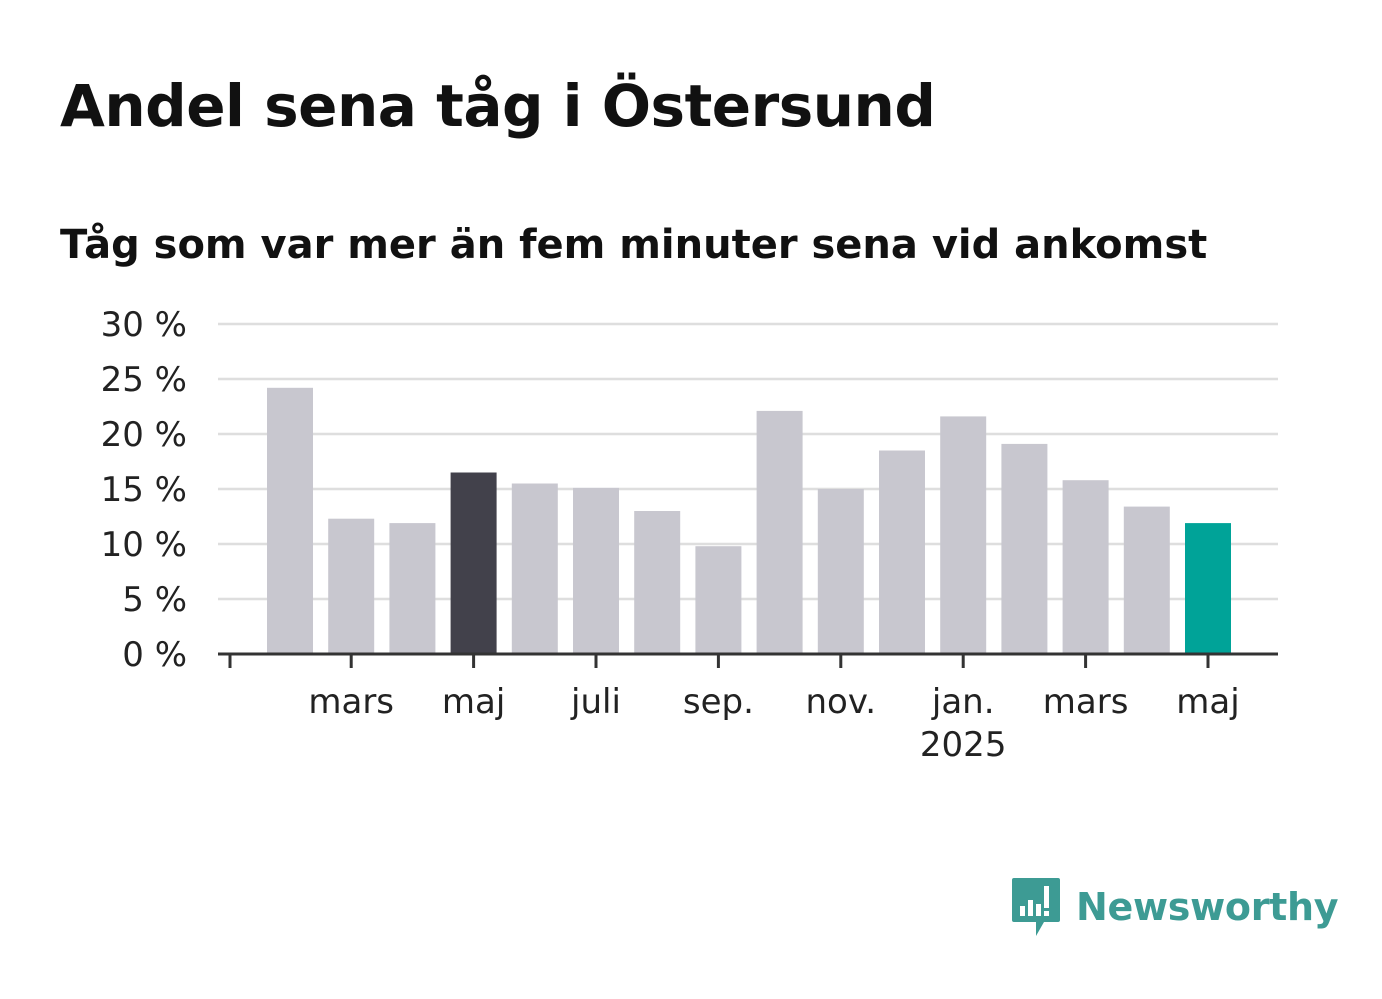 The image size is (1382, 999). Describe the element at coordinates (963, 702) in the screenshot. I see `x-tick-label: jan.` at that location.